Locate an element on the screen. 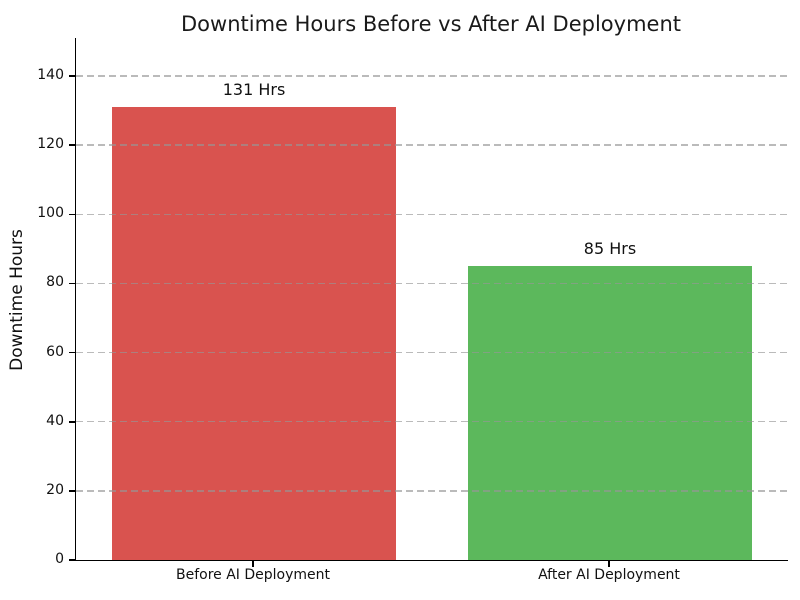 The height and width of the screenshot is (600, 800). y-tick-label-0: 0 is located at coordinates (59, 559).